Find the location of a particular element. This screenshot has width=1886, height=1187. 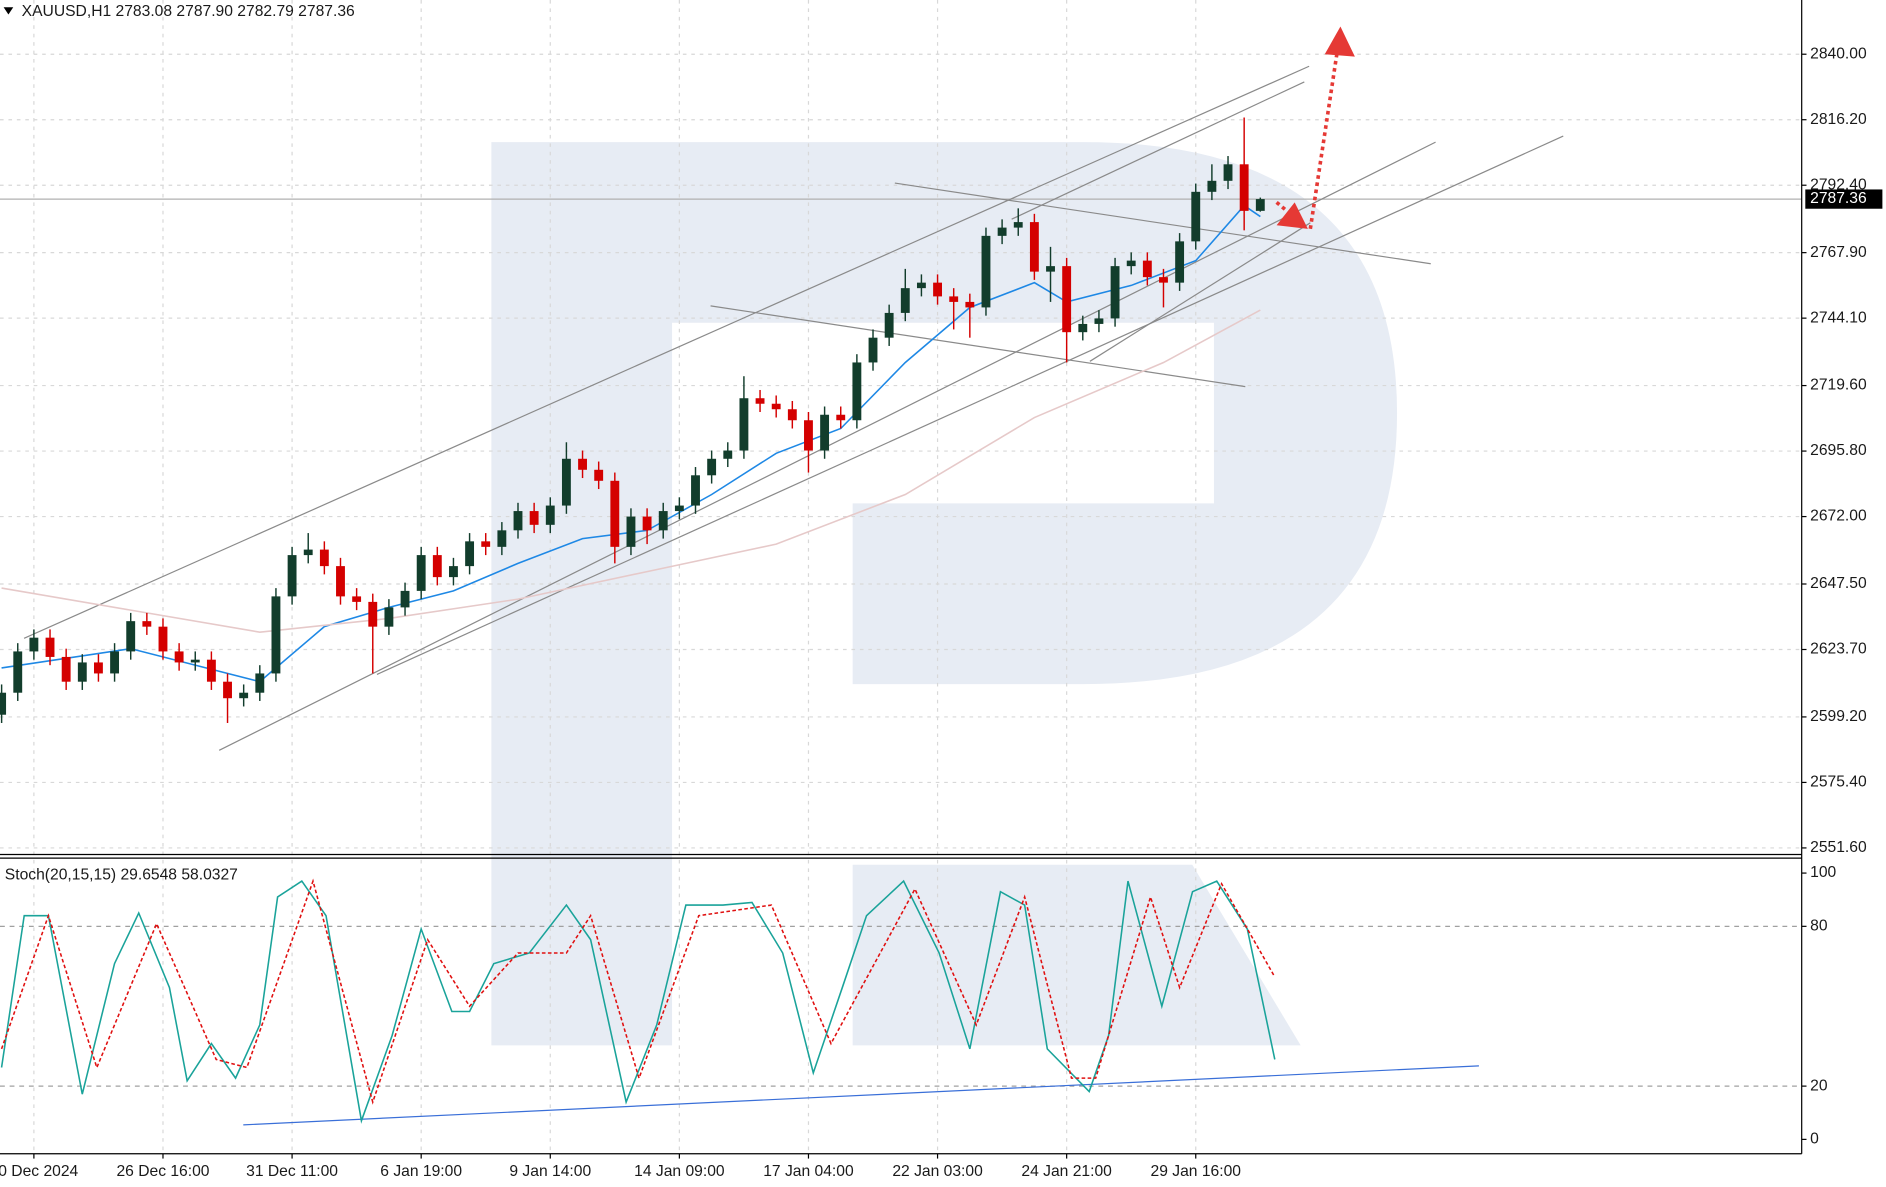

x-tick-label: 24 Jan 21:00 is located at coordinates (1066, 1171).